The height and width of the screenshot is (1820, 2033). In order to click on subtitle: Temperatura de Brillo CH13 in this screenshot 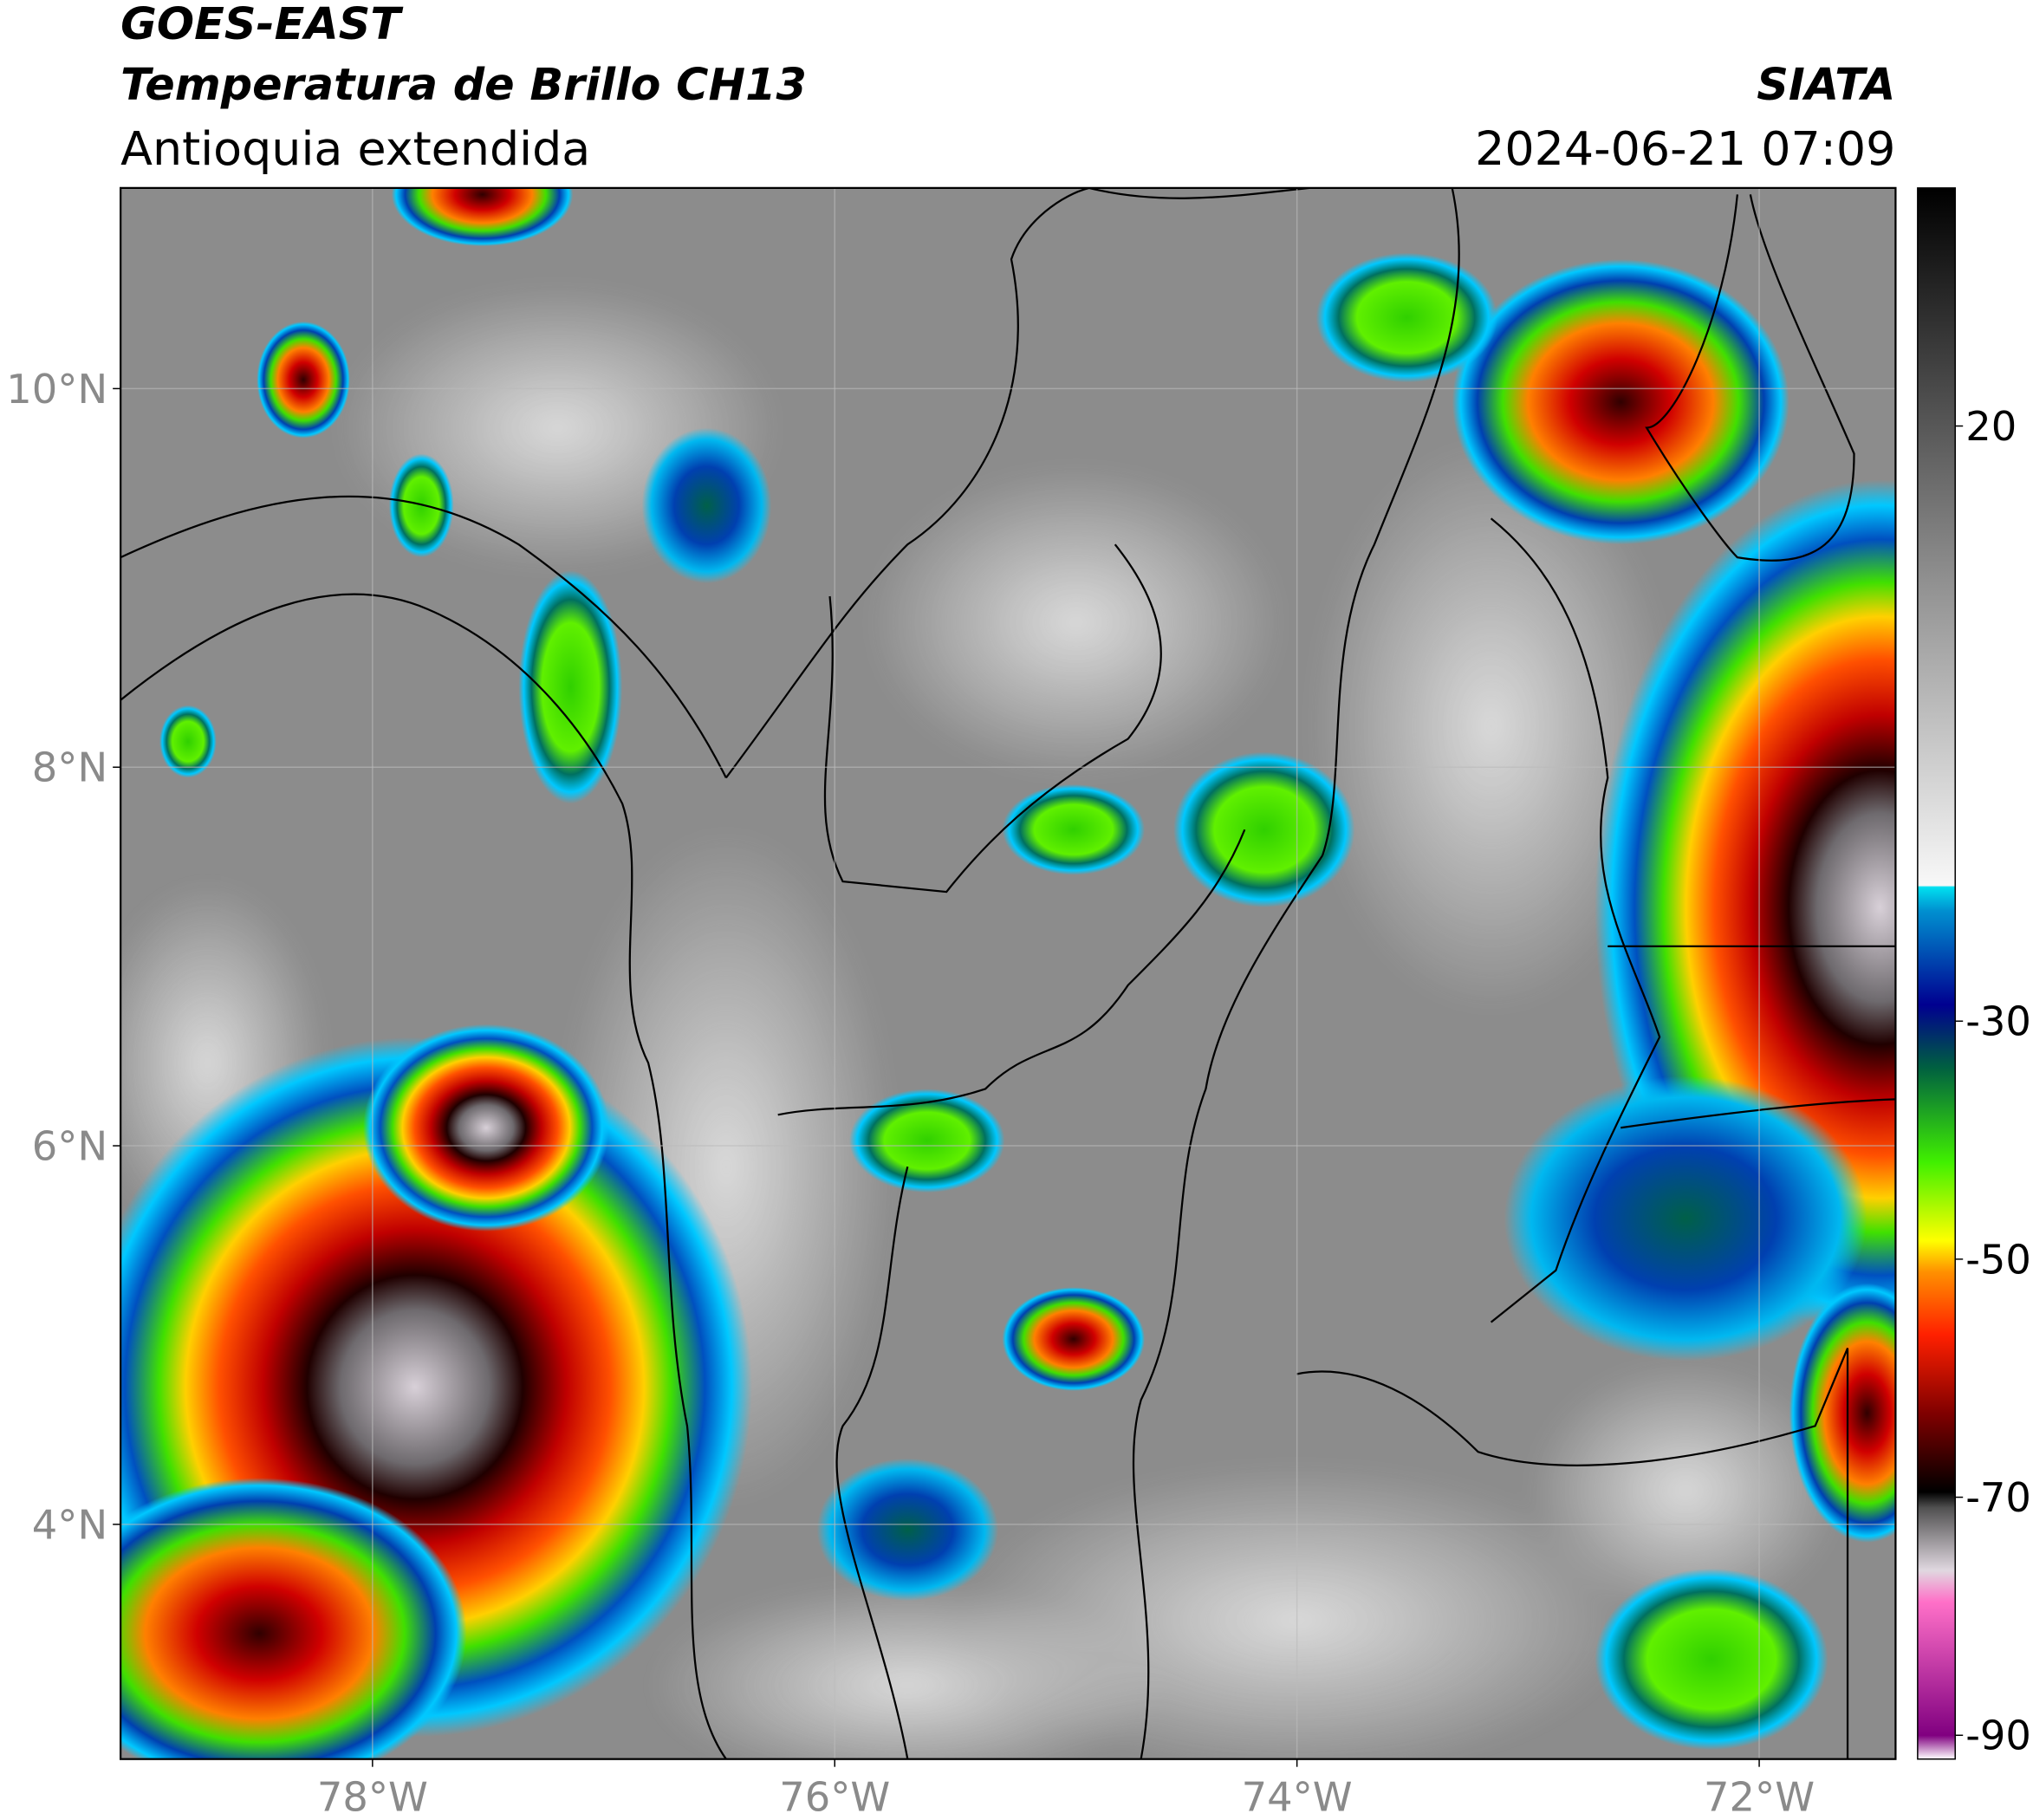, I will do `click(464, 84)`.